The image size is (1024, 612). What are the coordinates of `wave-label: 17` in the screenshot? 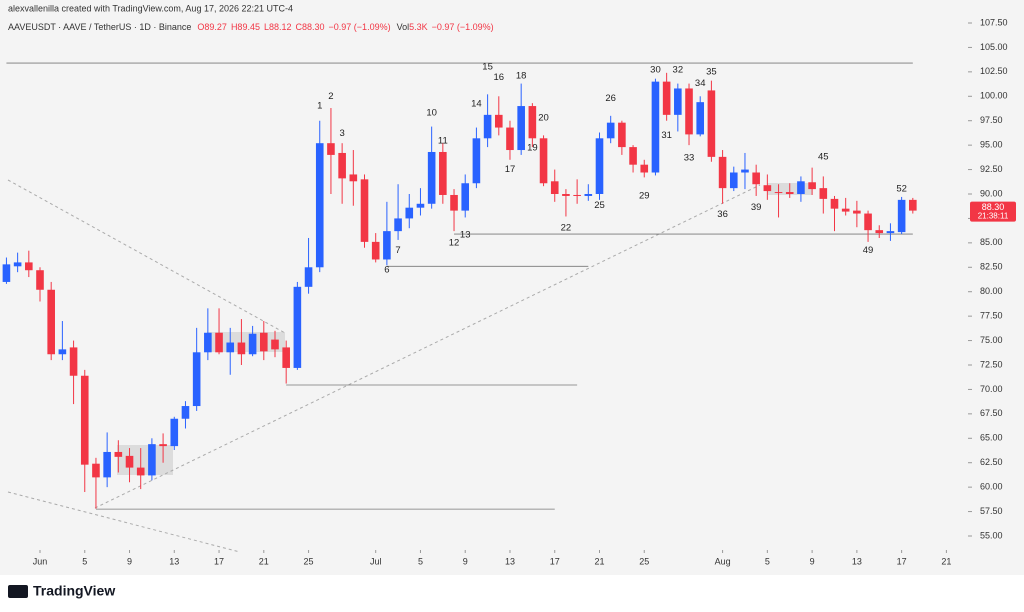 It's located at (510, 169).